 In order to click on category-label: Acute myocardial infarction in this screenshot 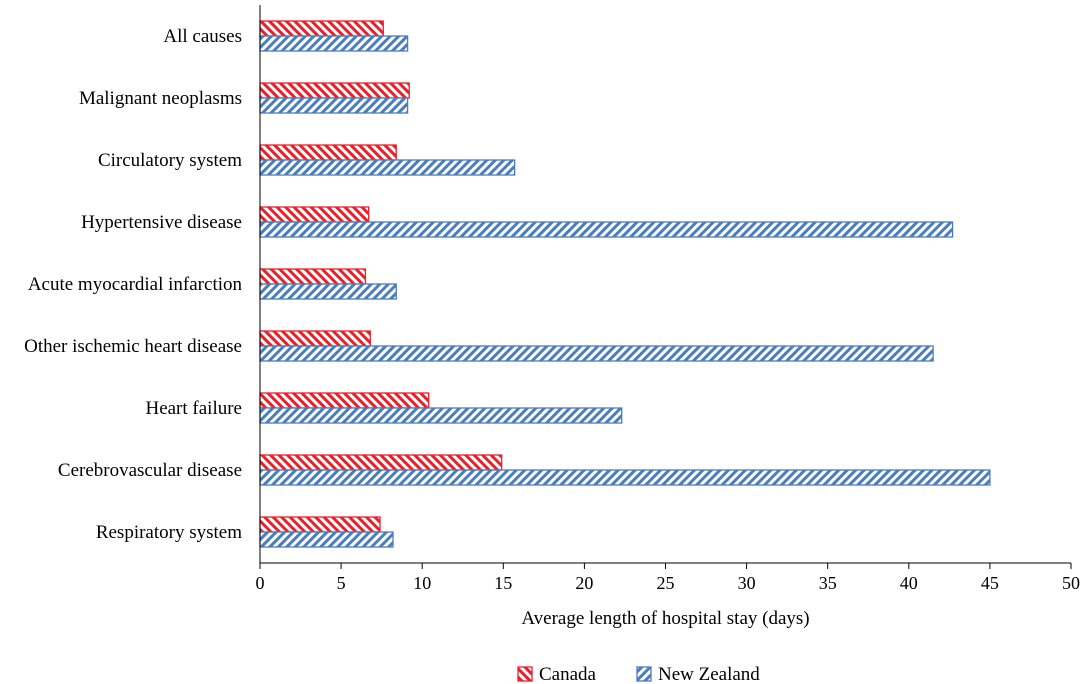, I will do `click(135, 284)`.